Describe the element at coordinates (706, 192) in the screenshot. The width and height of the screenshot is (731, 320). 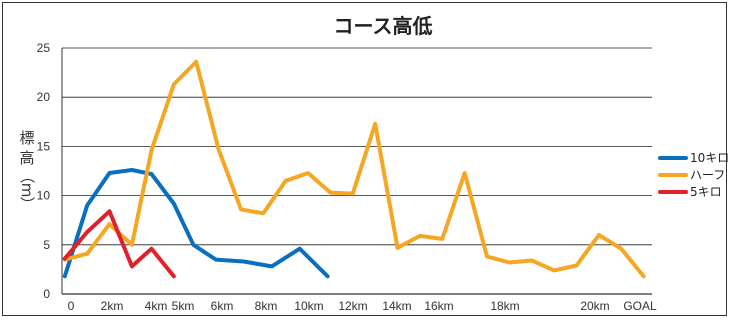
I see `legend-label-2: 5キロ` at that location.